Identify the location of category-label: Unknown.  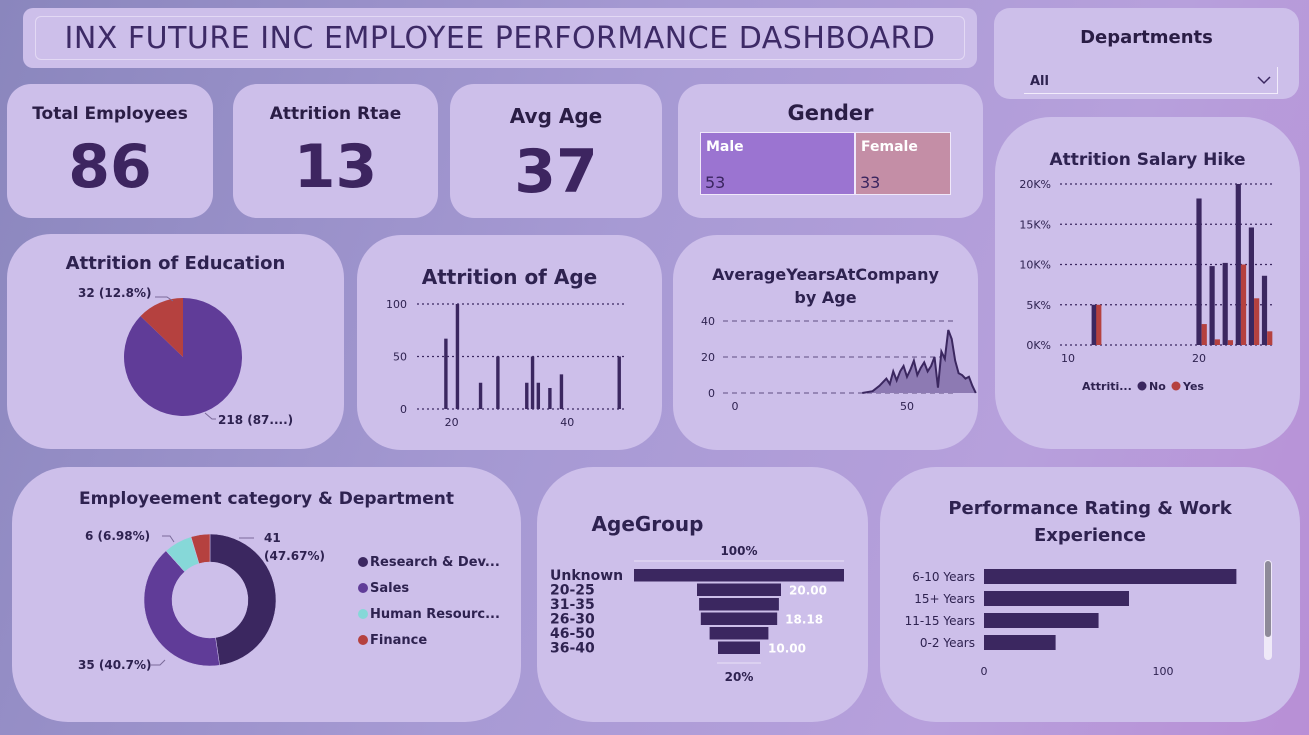
(586, 576).